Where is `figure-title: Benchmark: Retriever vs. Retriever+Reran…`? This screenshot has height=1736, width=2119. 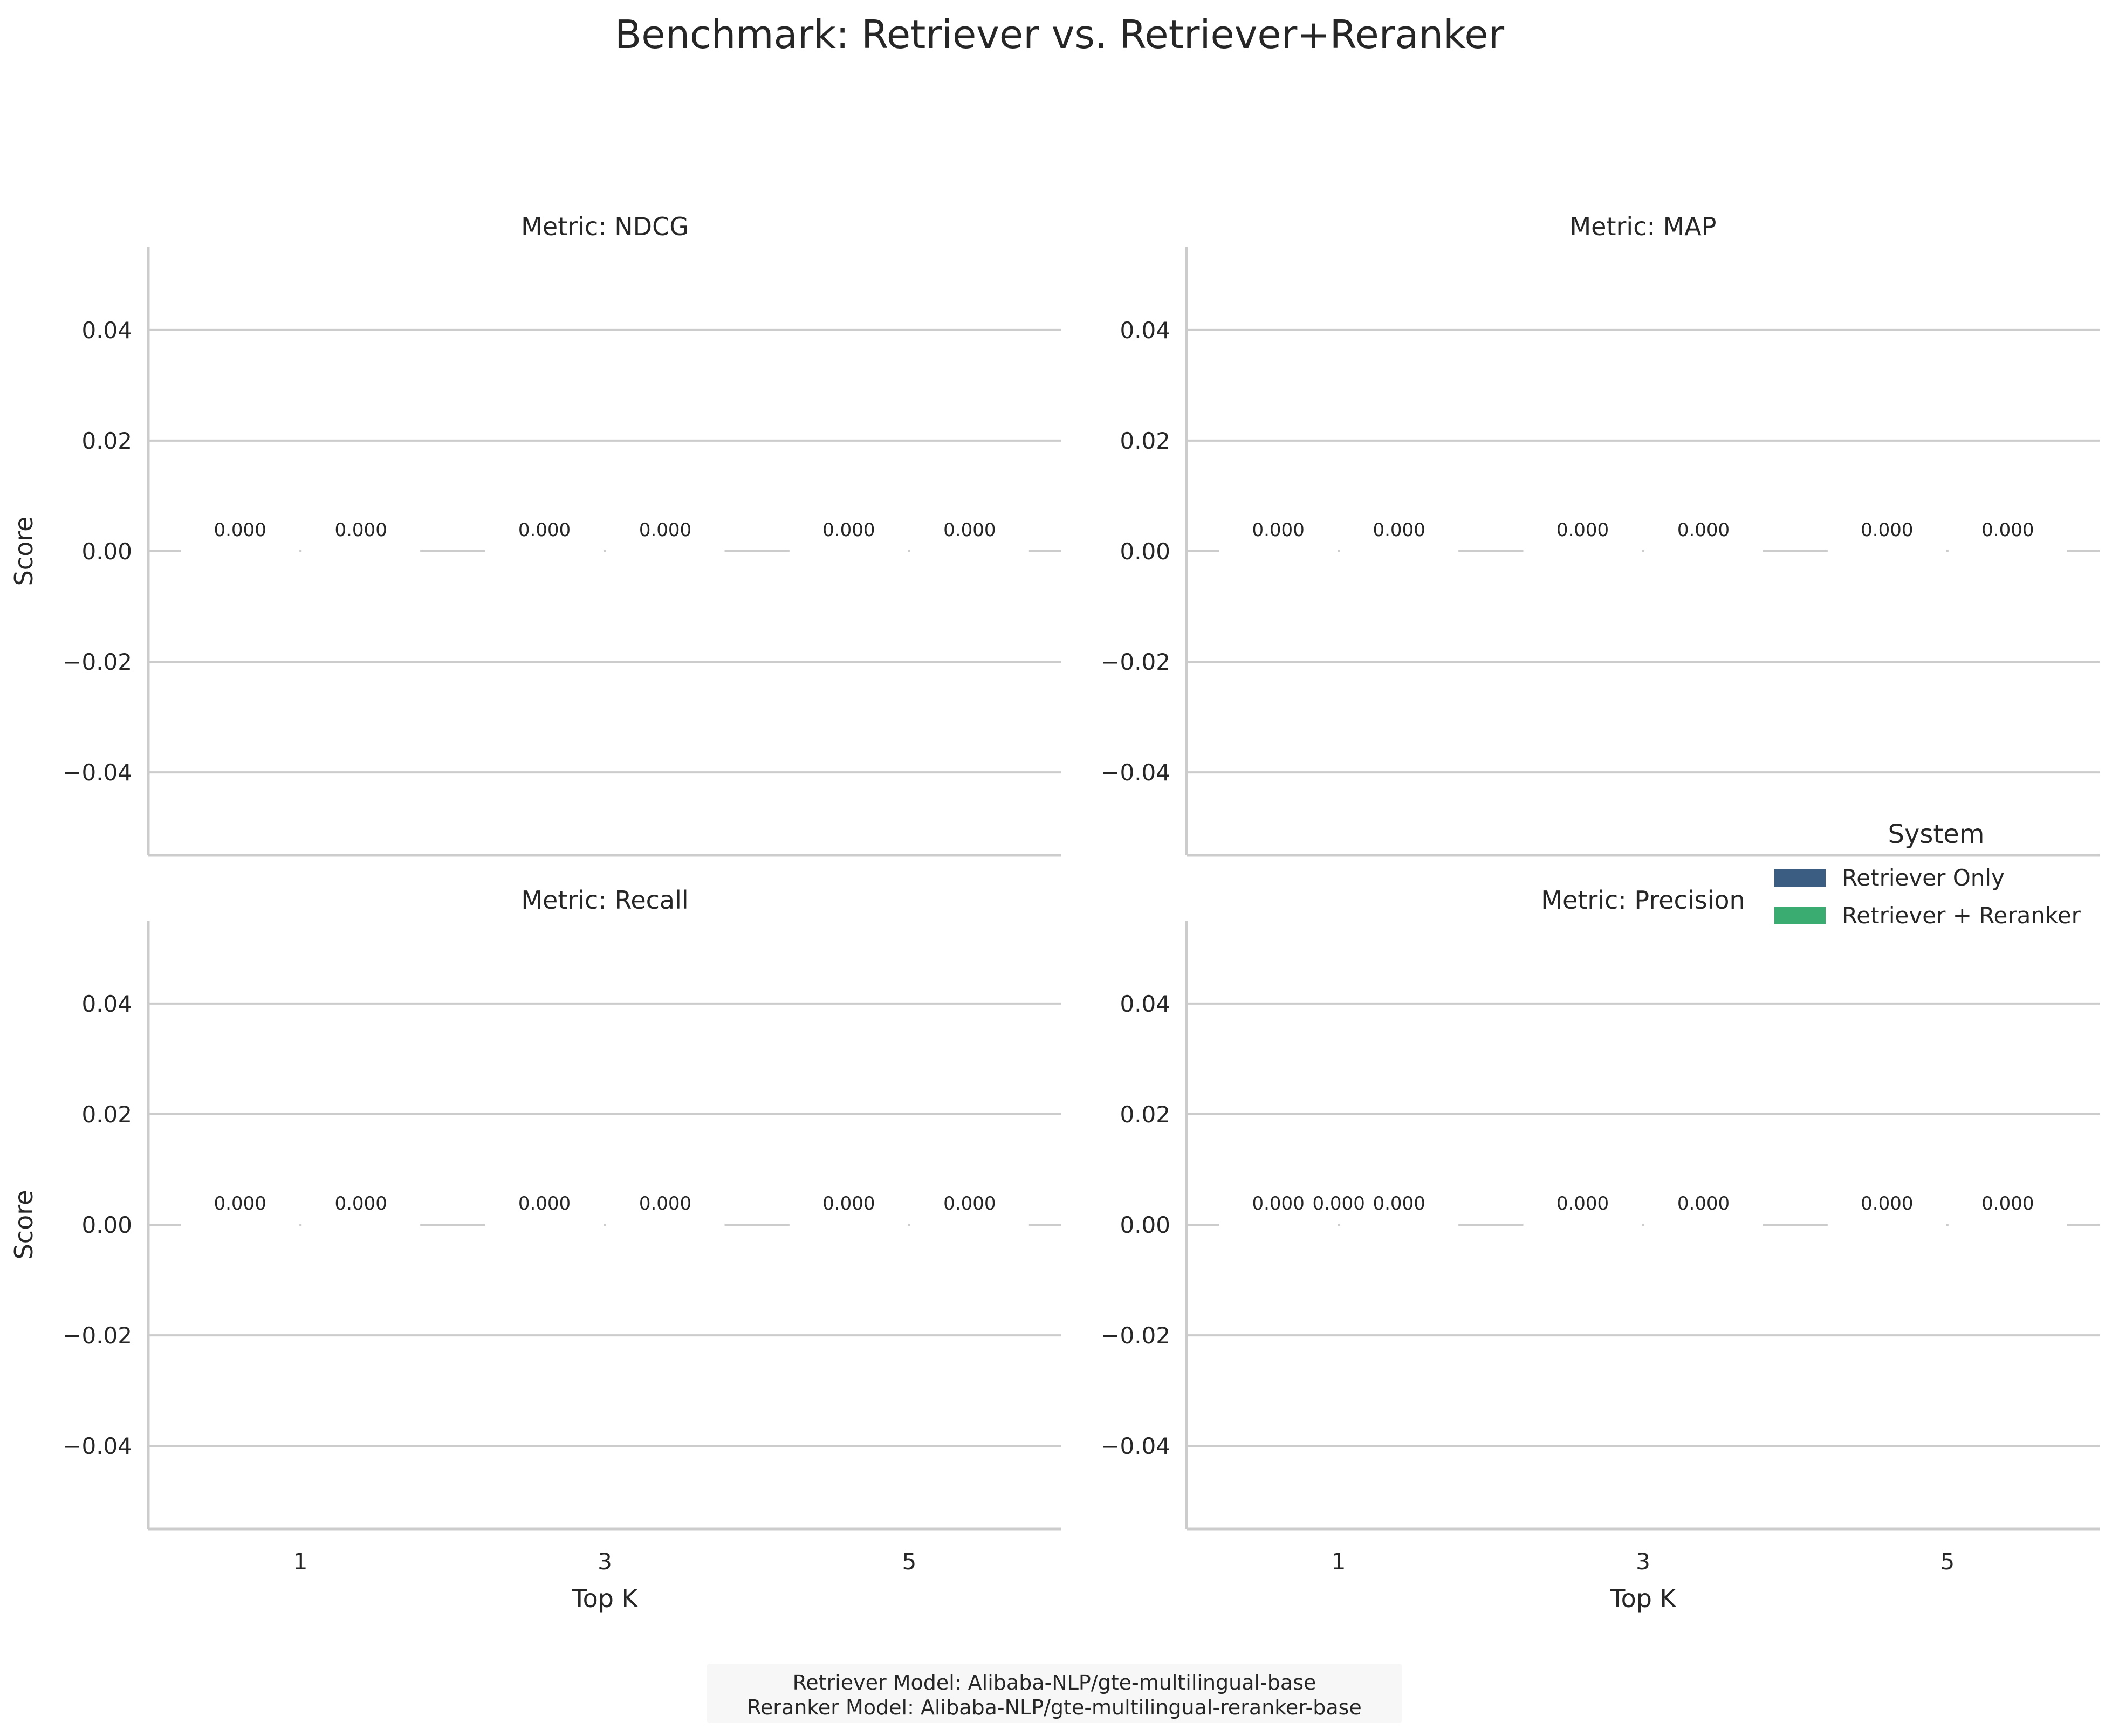 figure-title: Benchmark: Retriever vs. Retriever+Reran… is located at coordinates (1059, 34).